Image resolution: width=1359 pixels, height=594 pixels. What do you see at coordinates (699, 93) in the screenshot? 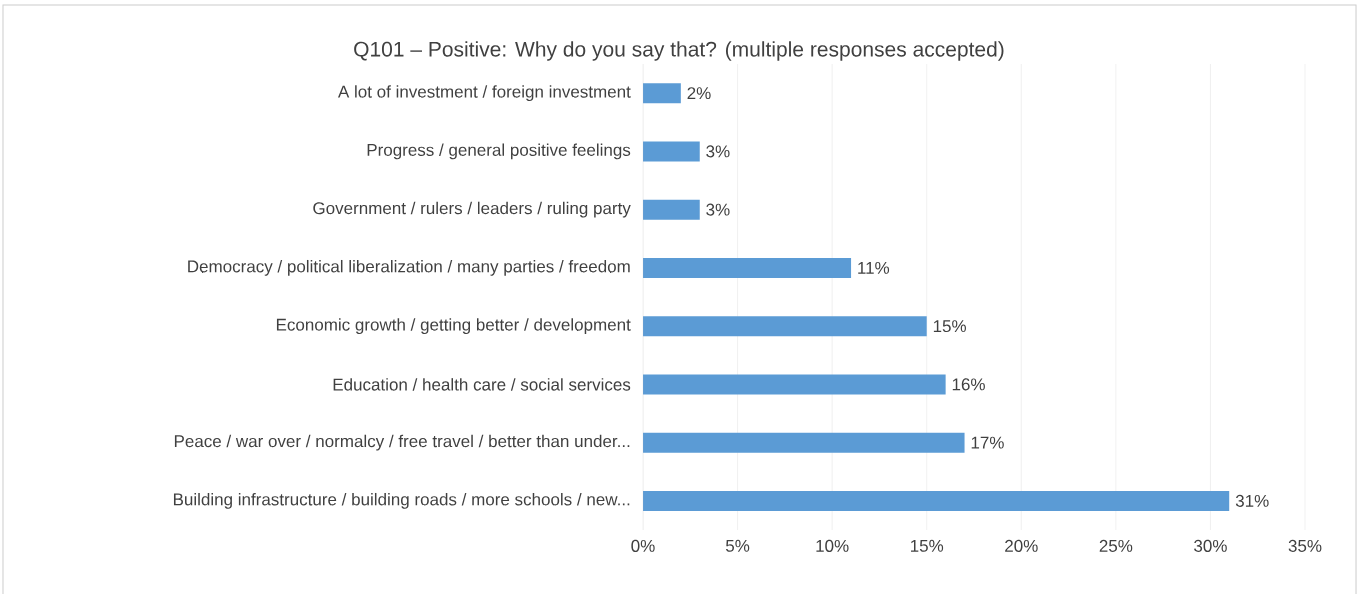
I see `data-label: 2%` at bounding box center [699, 93].